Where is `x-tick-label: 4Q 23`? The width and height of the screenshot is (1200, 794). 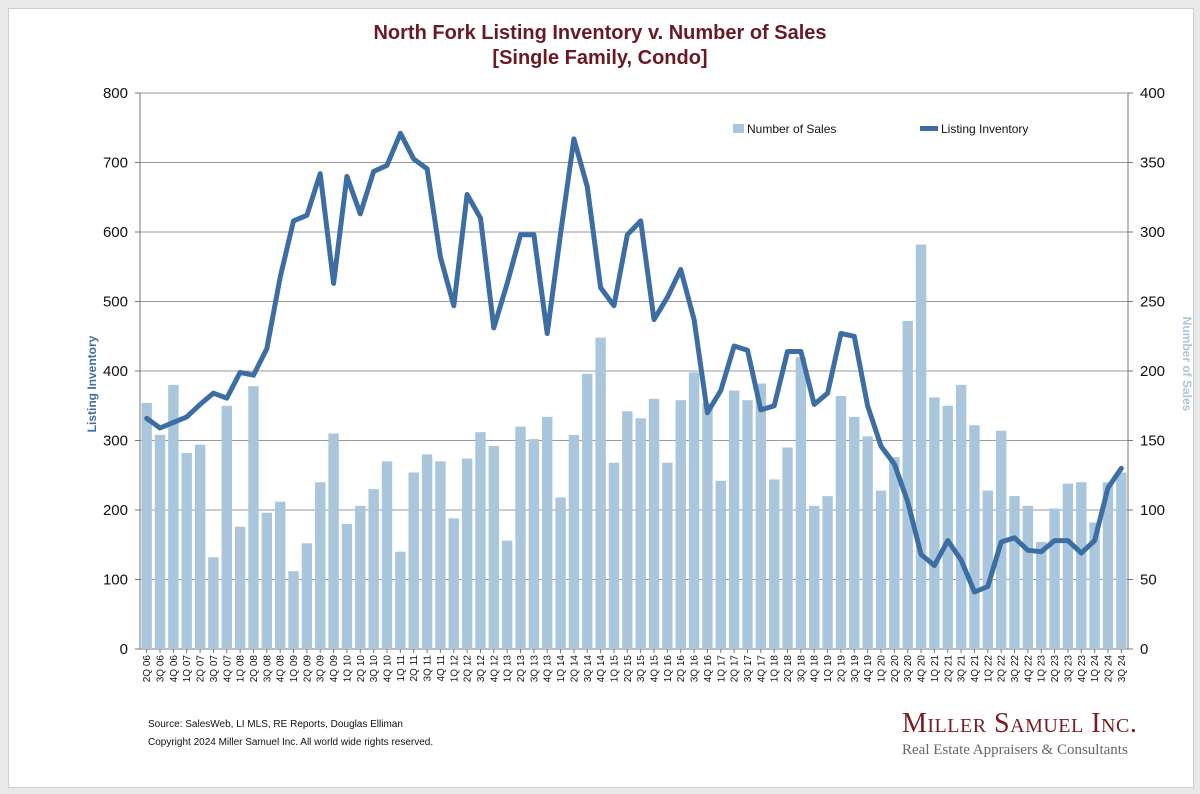
x-tick-label: 4Q 23 is located at coordinates (1082, 669).